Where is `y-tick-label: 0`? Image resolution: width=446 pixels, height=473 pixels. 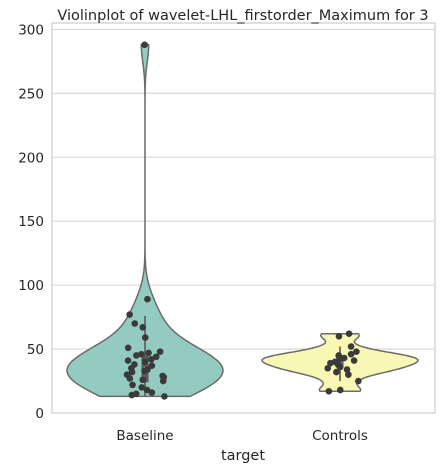 y-tick-label: 0 is located at coordinates (39, 414).